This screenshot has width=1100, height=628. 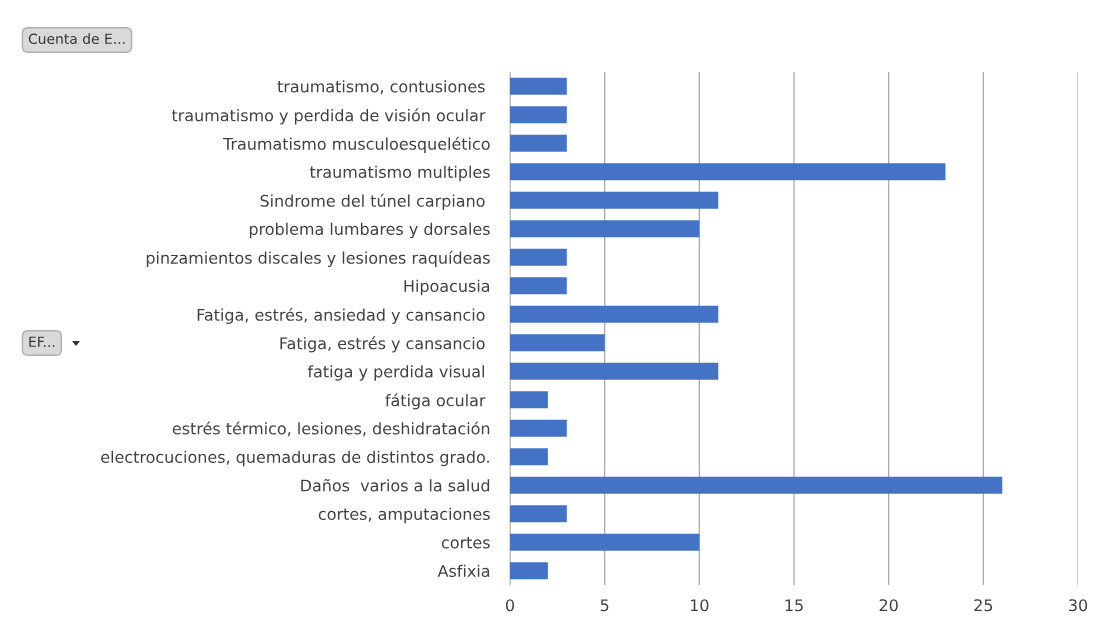 What do you see at coordinates (382, 344) in the screenshot?
I see `y-tick-label: Fatiga, estrés y cansancio` at bounding box center [382, 344].